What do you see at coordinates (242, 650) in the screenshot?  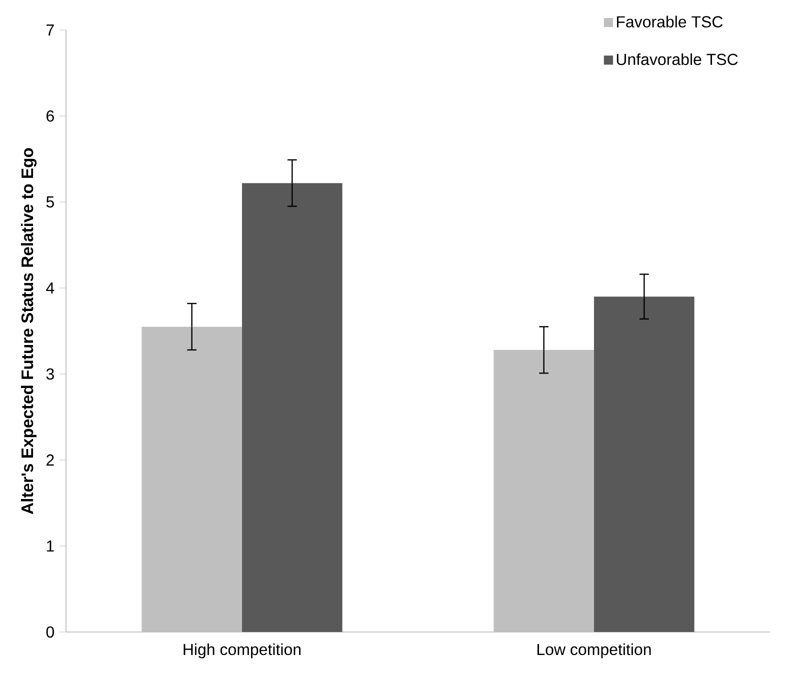 I see `x-tick-label: High competition` at bounding box center [242, 650].